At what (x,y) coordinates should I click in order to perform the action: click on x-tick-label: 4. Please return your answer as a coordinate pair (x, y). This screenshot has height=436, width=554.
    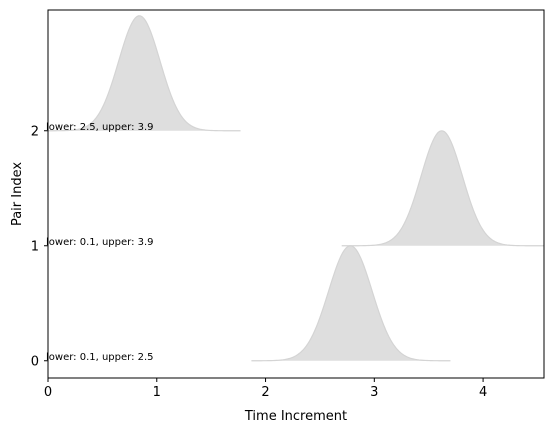
    Looking at the image, I should click on (483, 392).